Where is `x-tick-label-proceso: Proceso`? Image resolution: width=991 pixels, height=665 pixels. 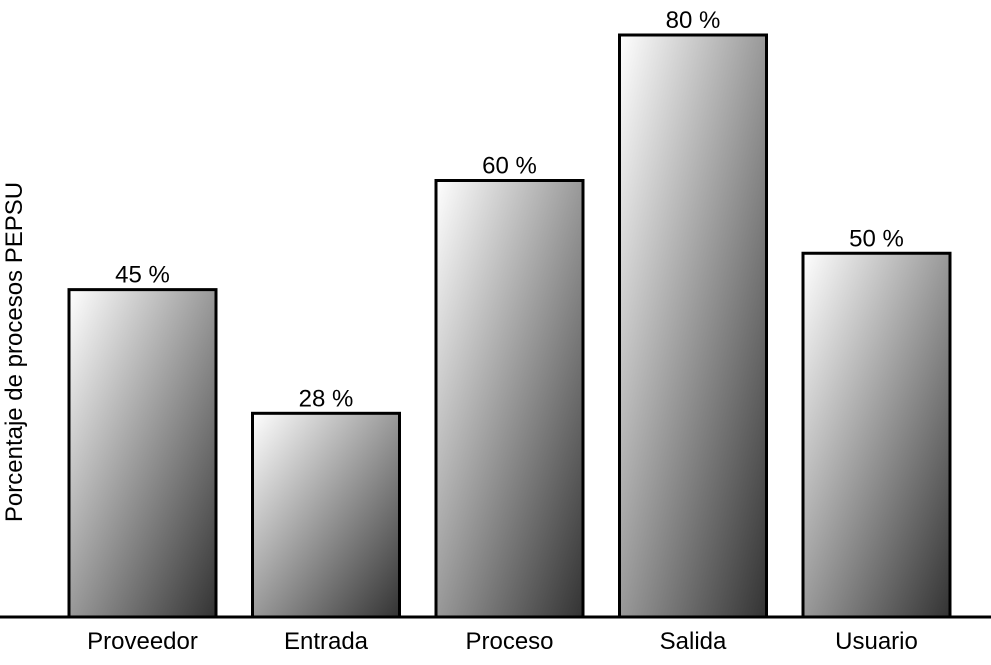 x-tick-label-proceso: Proceso is located at coordinates (509, 641).